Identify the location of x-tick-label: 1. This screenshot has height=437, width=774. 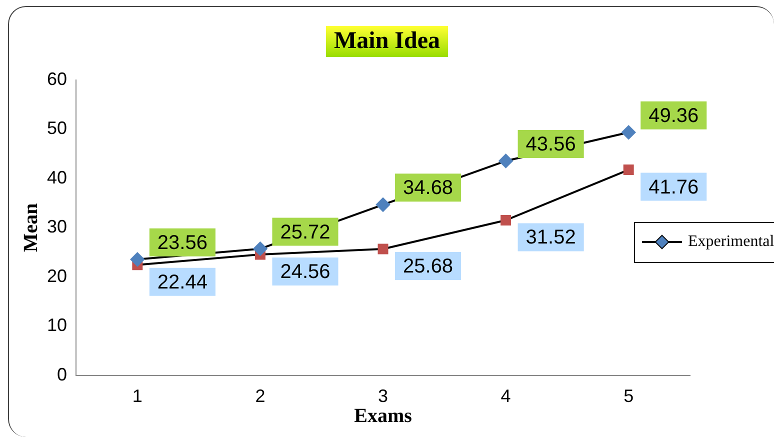
(137, 396).